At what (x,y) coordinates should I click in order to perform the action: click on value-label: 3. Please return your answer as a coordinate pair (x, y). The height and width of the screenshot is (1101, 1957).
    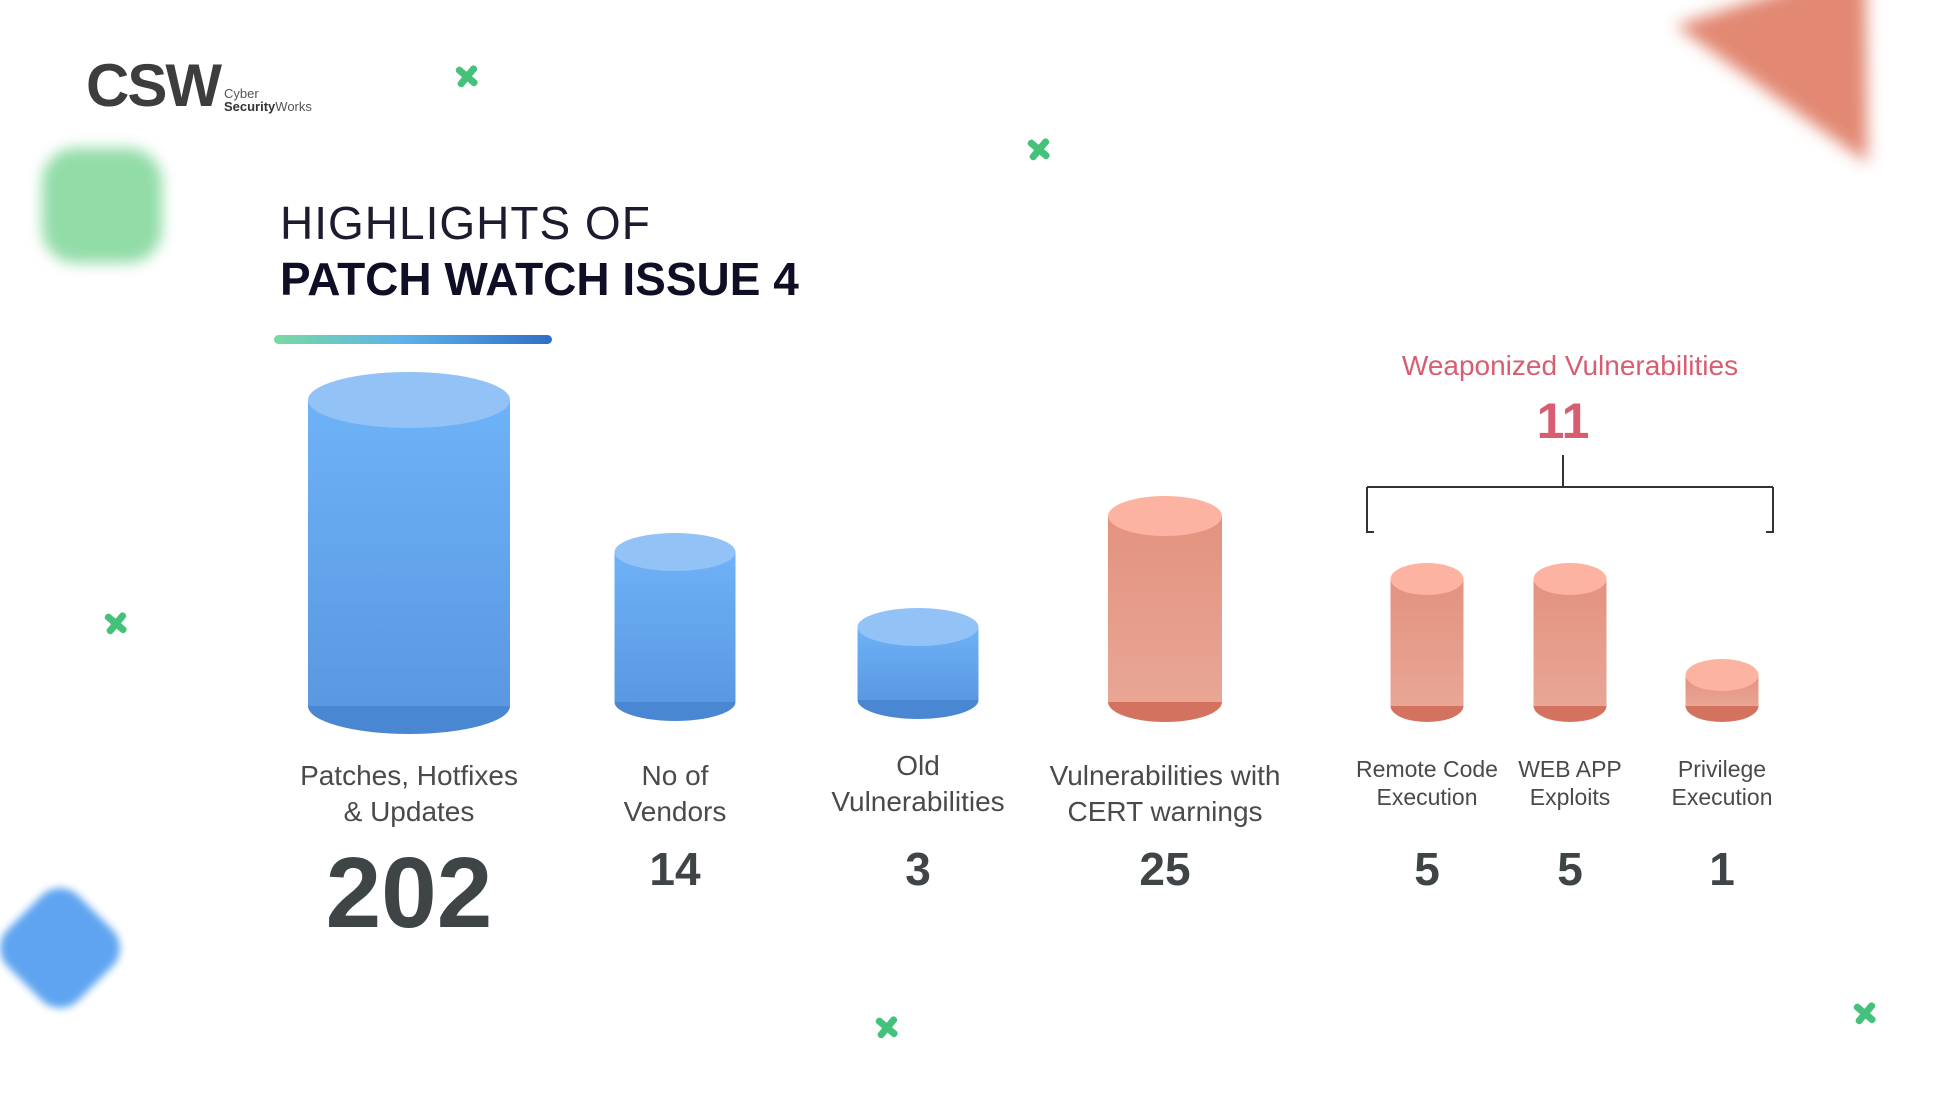
    Looking at the image, I should click on (918, 869).